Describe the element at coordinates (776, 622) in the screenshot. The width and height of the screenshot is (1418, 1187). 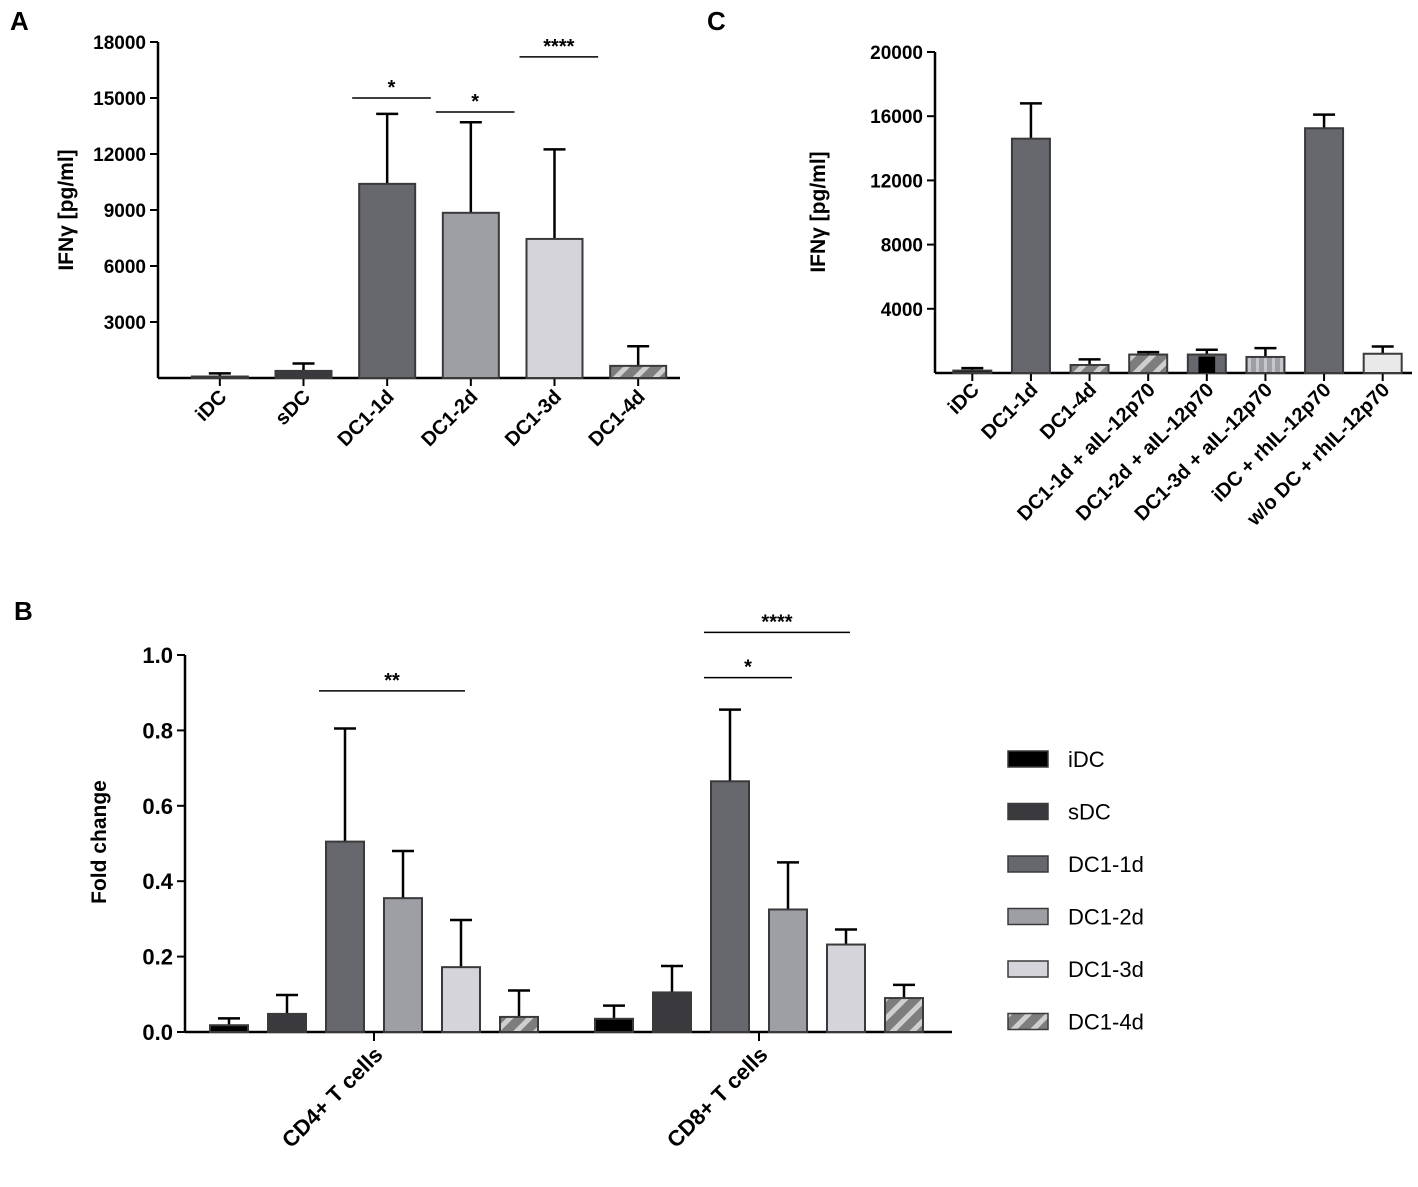
I see `panel-b-significance-label: ****` at that location.